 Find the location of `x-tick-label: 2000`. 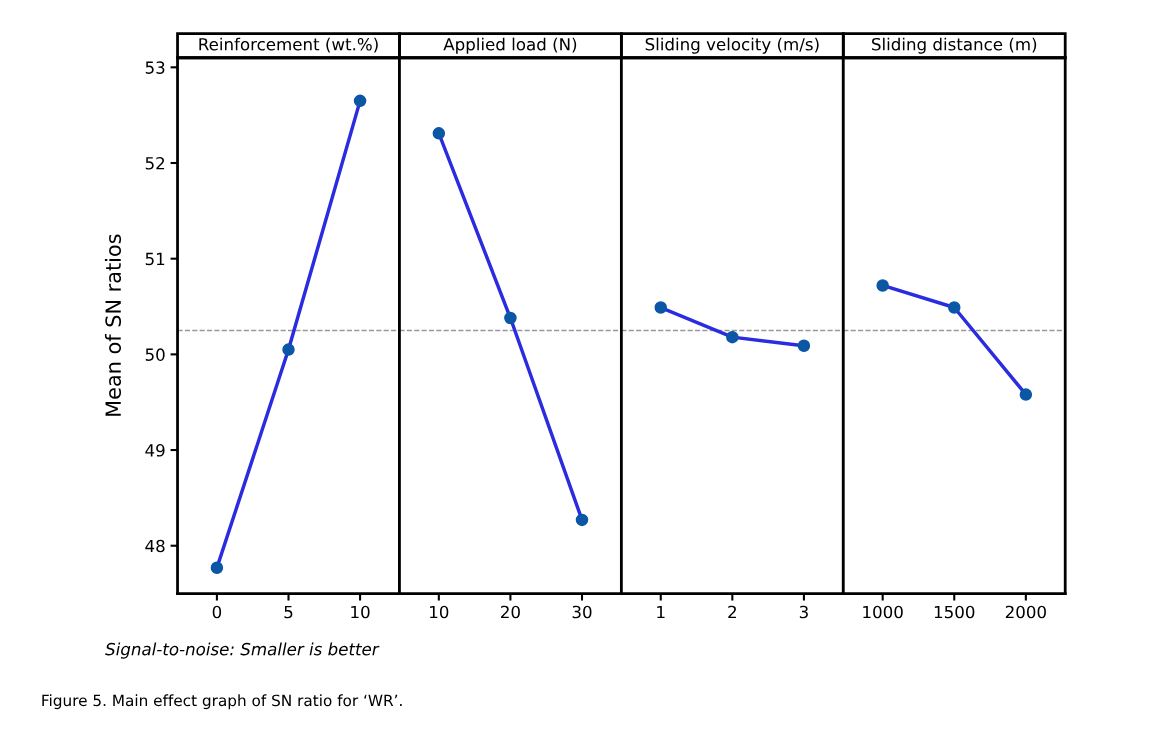

x-tick-label: 2000 is located at coordinates (1025, 612).